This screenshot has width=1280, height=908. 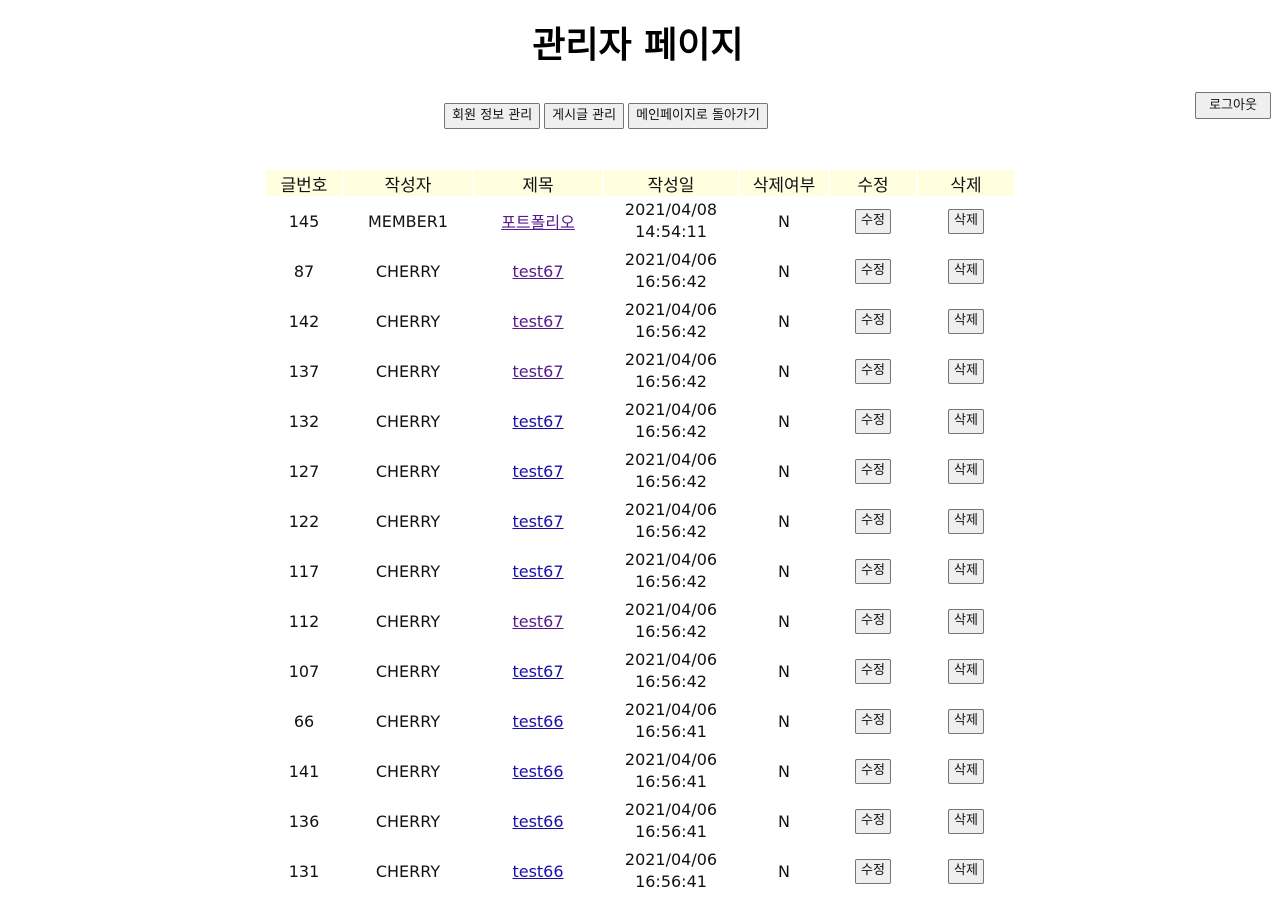 What do you see at coordinates (873, 902) in the screenshot?
I see `edit-cell` at bounding box center [873, 902].